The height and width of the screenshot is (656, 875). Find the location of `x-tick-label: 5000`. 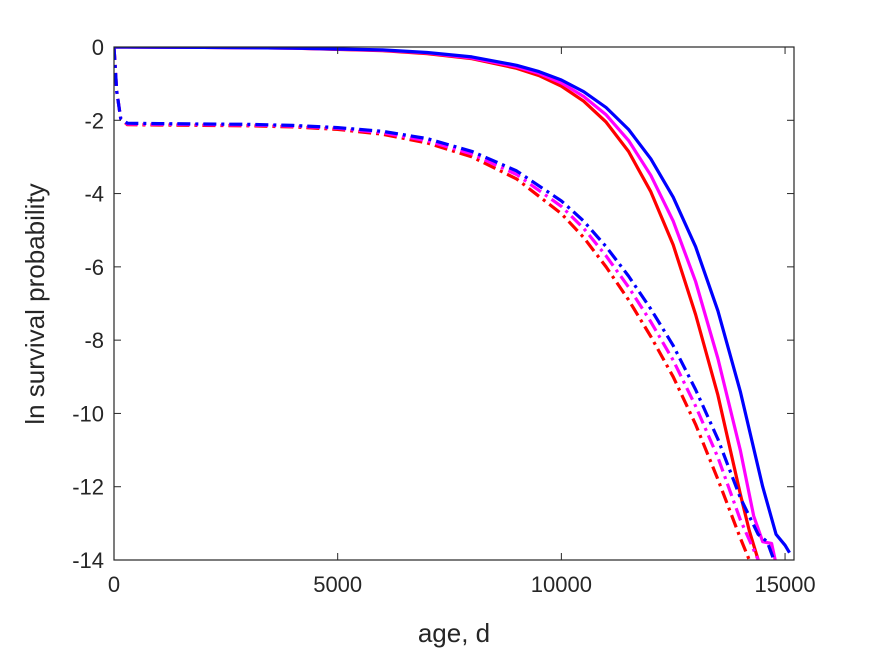

x-tick-label: 5000 is located at coordinates (337, 584).